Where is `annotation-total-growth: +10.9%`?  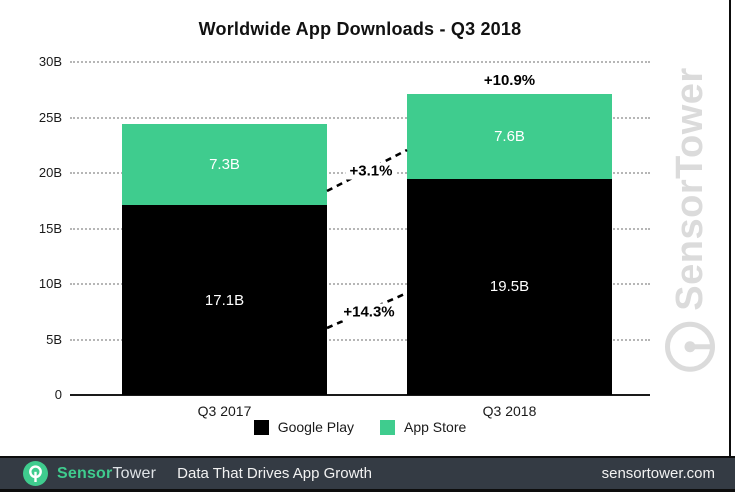
annotation-total-growth: +10.9% is located at coordinates (509, 81).